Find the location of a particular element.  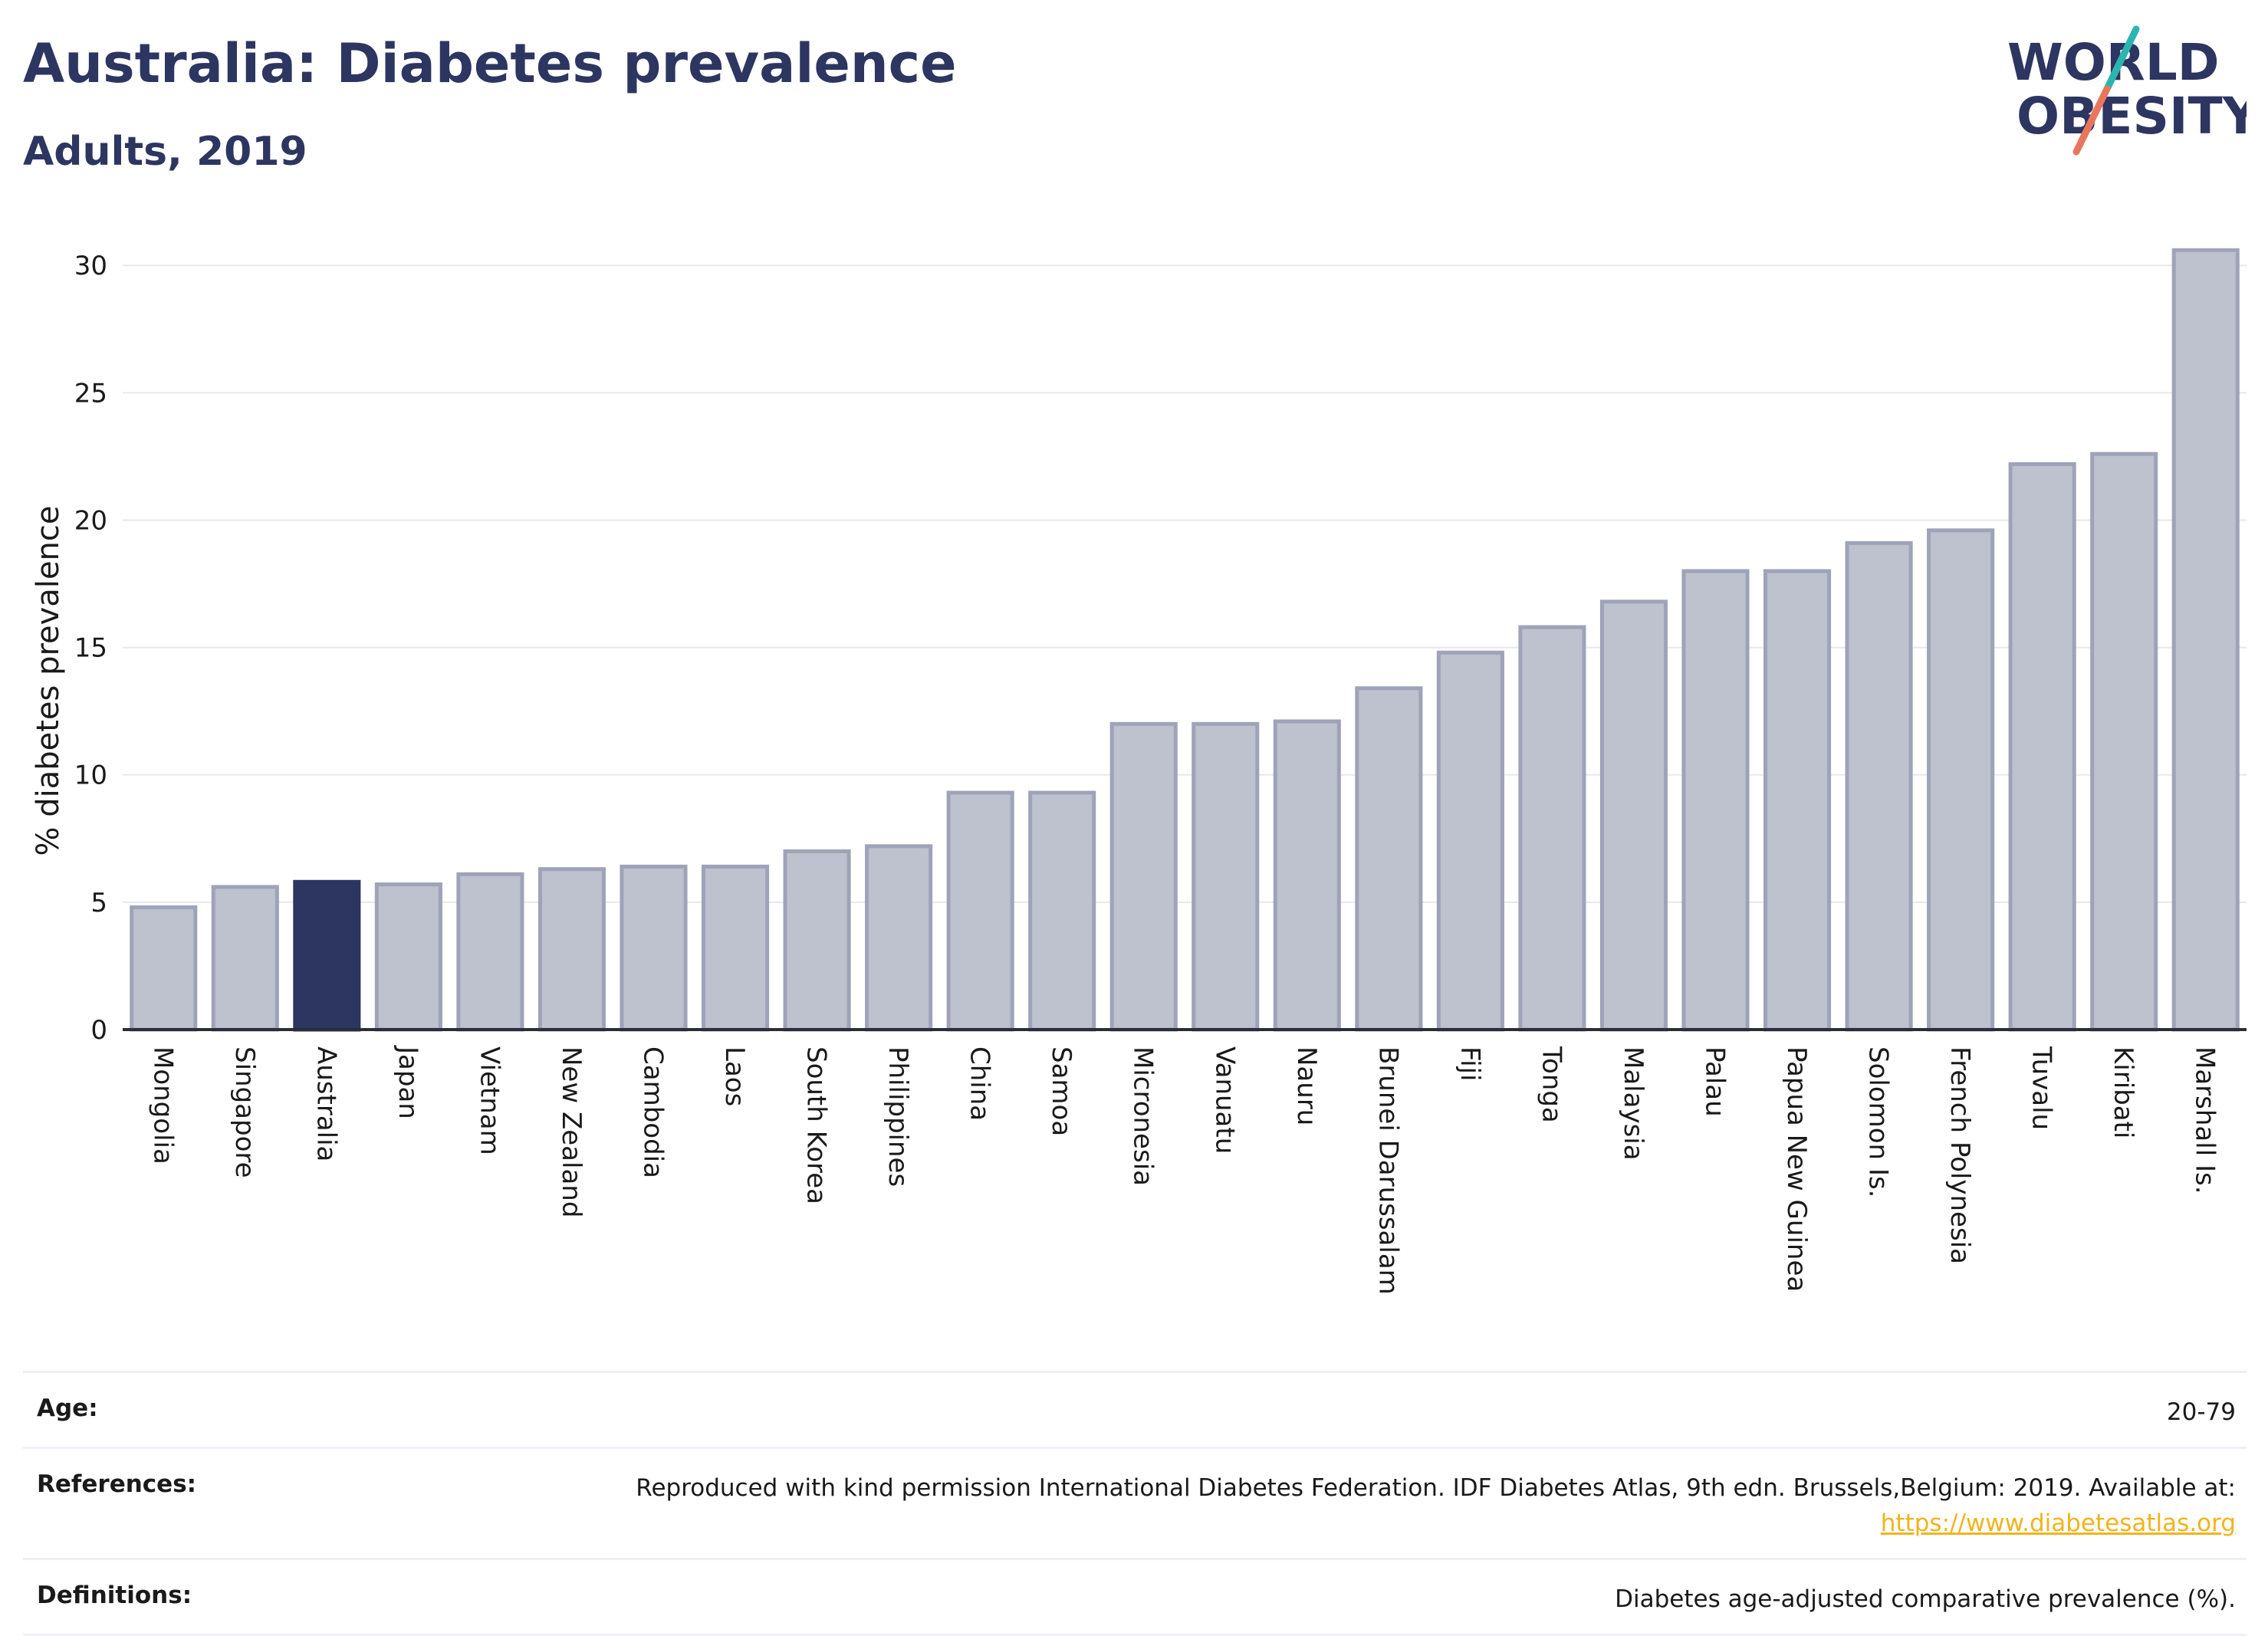

bar-cambodia is located at coordinates (654, 948).